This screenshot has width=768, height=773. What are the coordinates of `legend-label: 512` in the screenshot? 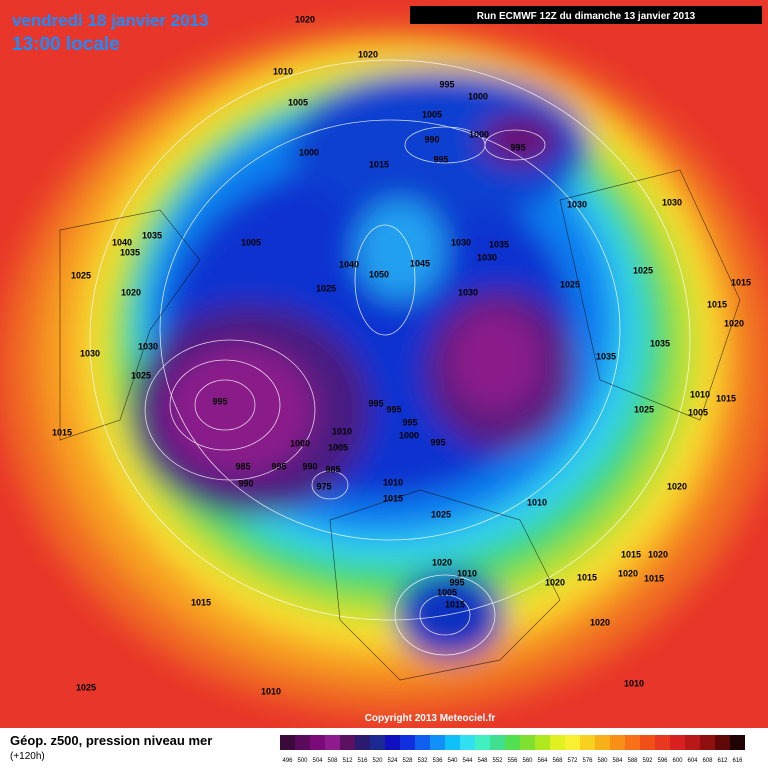 It's located at (347, 761).